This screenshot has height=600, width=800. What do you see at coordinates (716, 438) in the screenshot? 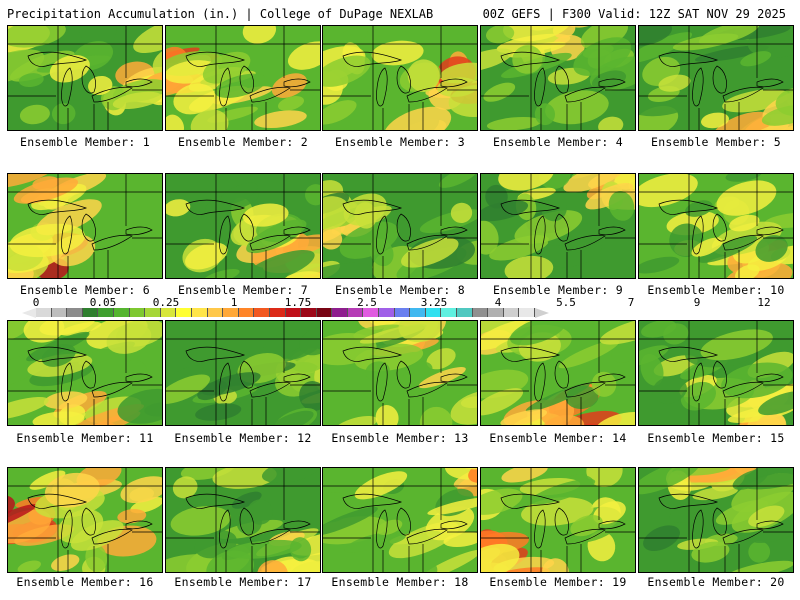
I see `member-caption: Ensemble Member: 15` at bounding box center [716, 438].